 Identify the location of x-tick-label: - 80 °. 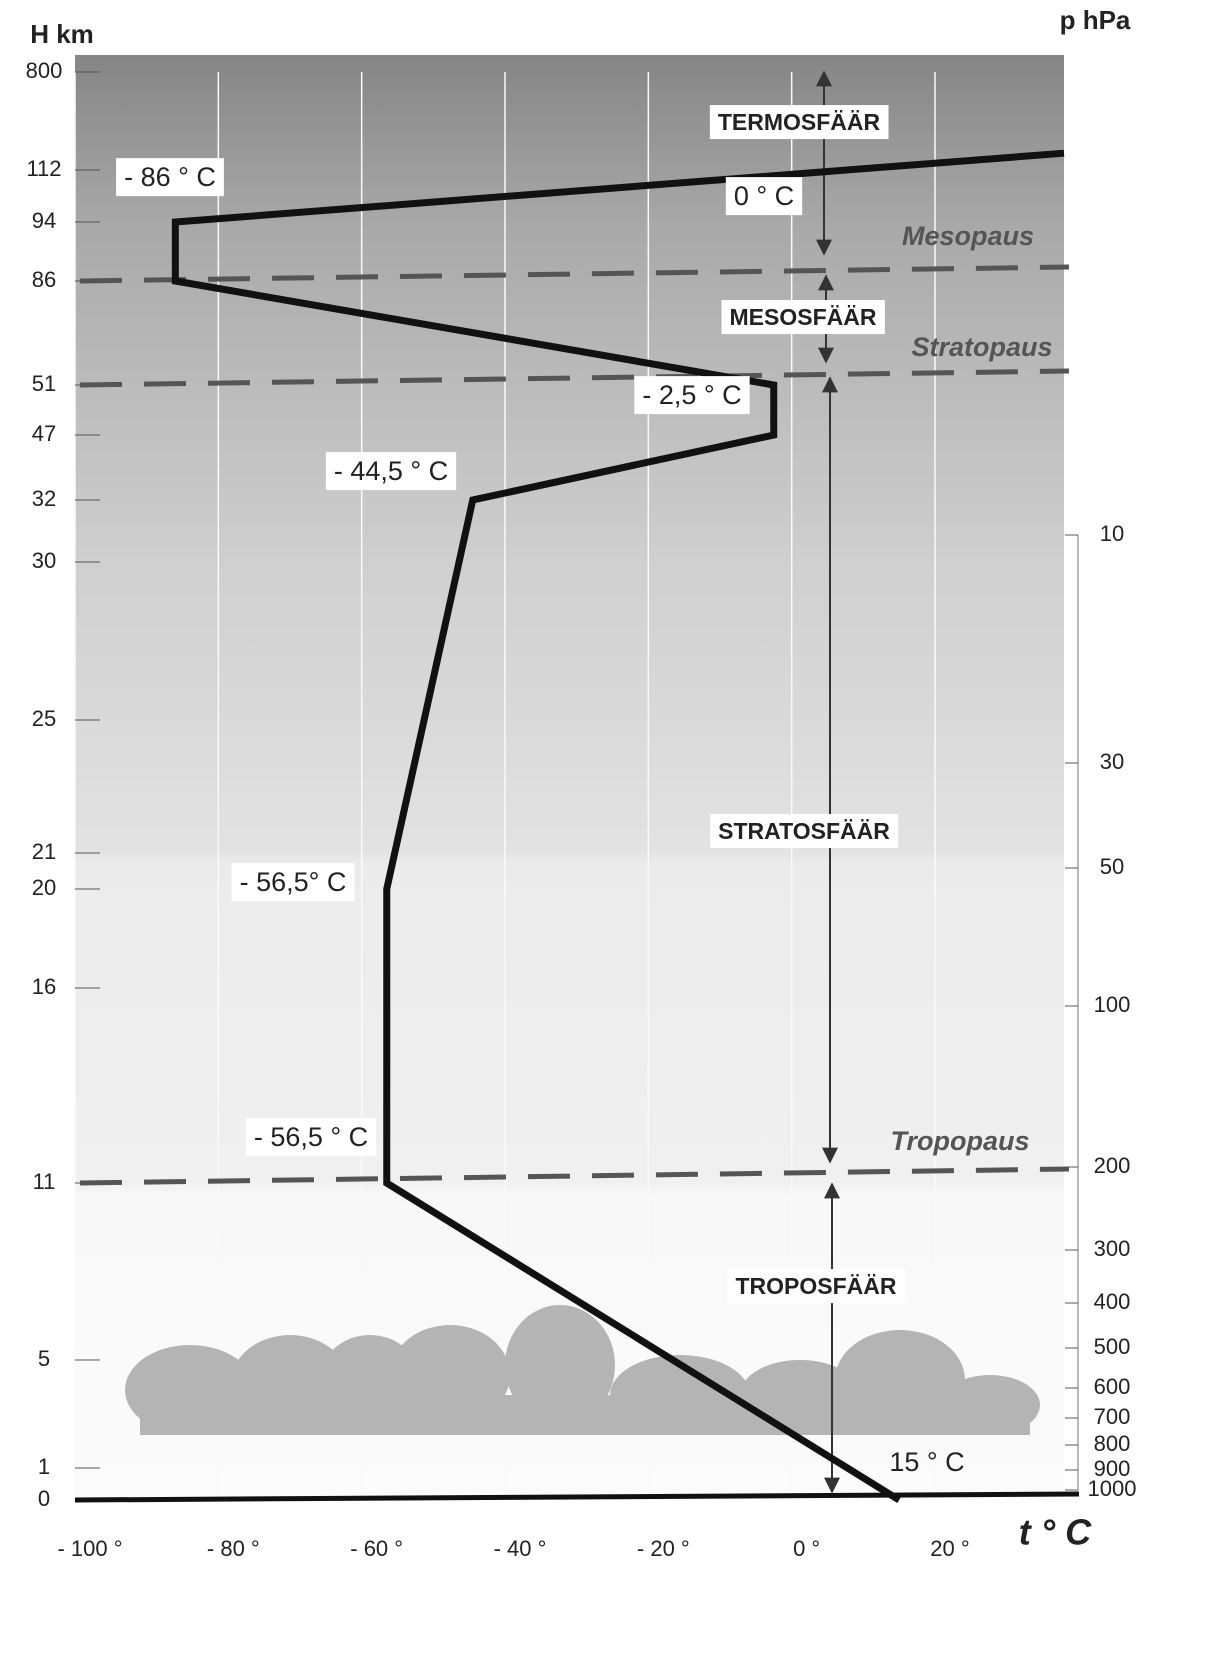
(233, 1548).